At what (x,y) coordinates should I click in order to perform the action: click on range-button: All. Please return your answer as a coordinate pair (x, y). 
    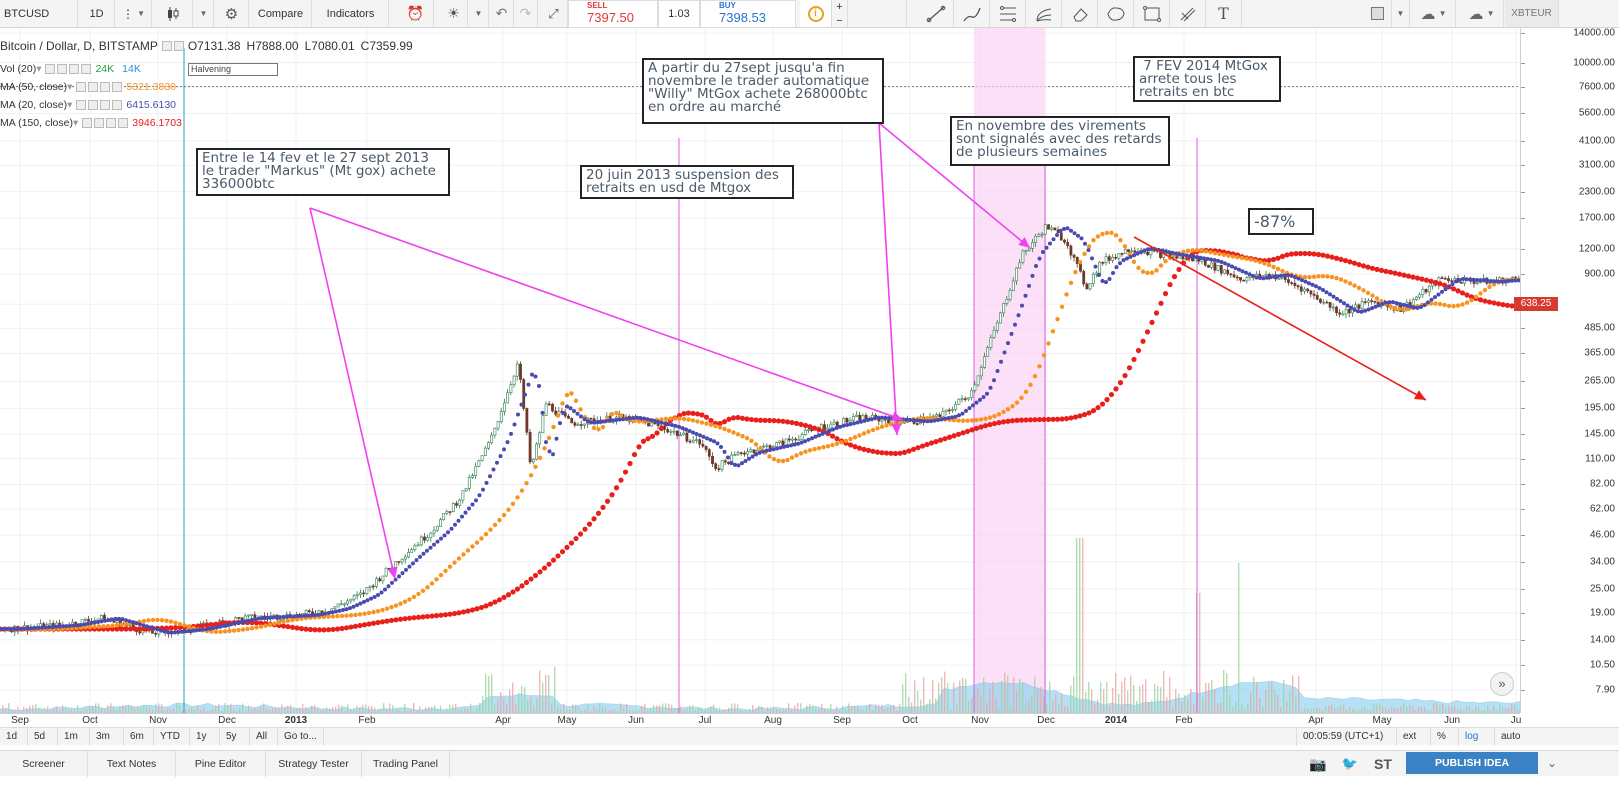
    Looking at the image, I should click on (264, 737).